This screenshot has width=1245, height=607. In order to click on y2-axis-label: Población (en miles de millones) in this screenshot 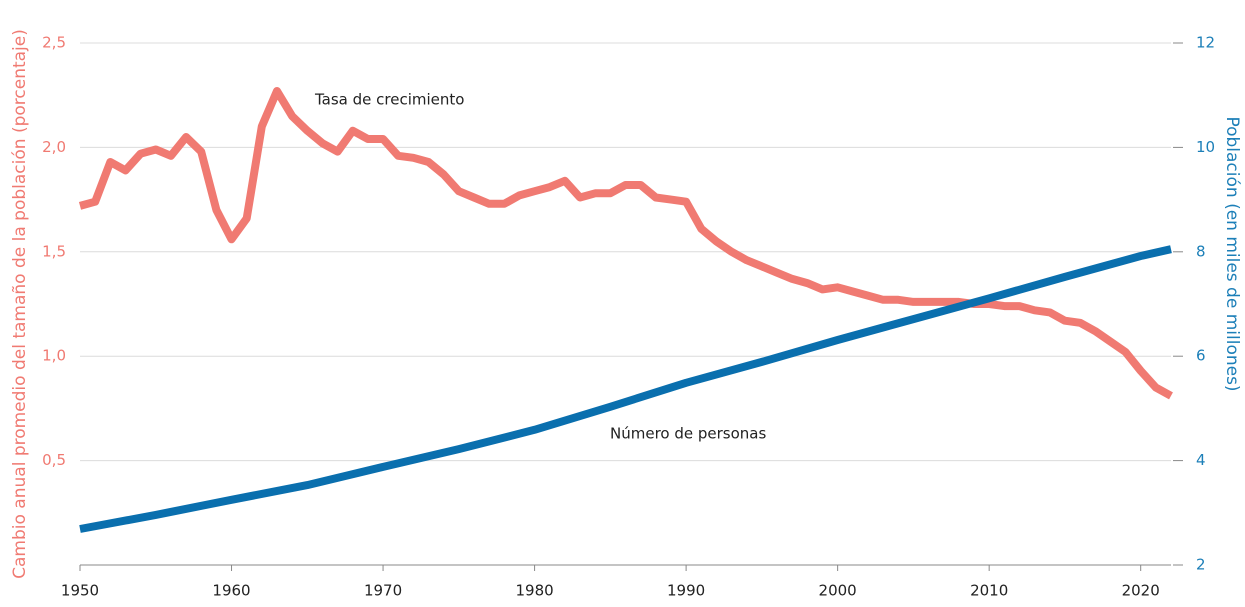, I will do `click(1232, 253)`.